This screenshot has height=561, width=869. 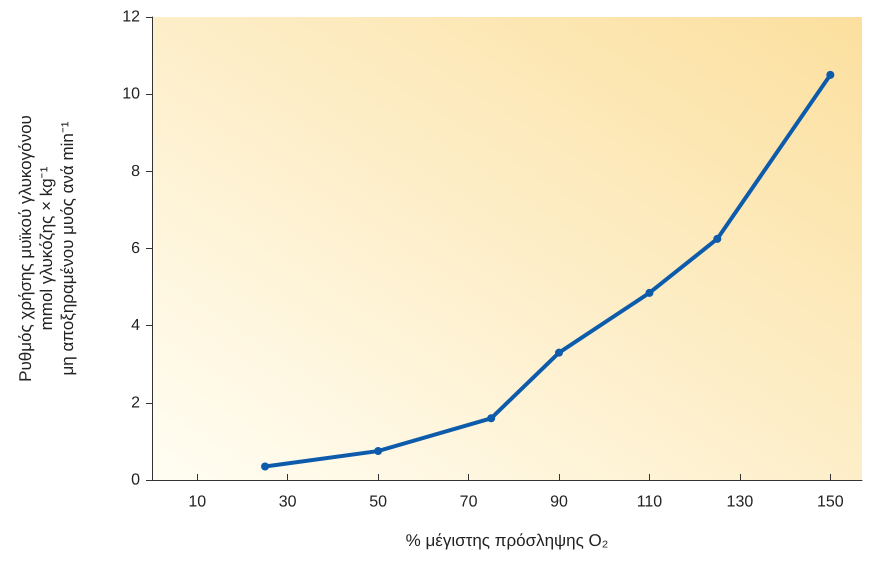 I want to click on x-tick-label: 70, so click(x=469, y=502).